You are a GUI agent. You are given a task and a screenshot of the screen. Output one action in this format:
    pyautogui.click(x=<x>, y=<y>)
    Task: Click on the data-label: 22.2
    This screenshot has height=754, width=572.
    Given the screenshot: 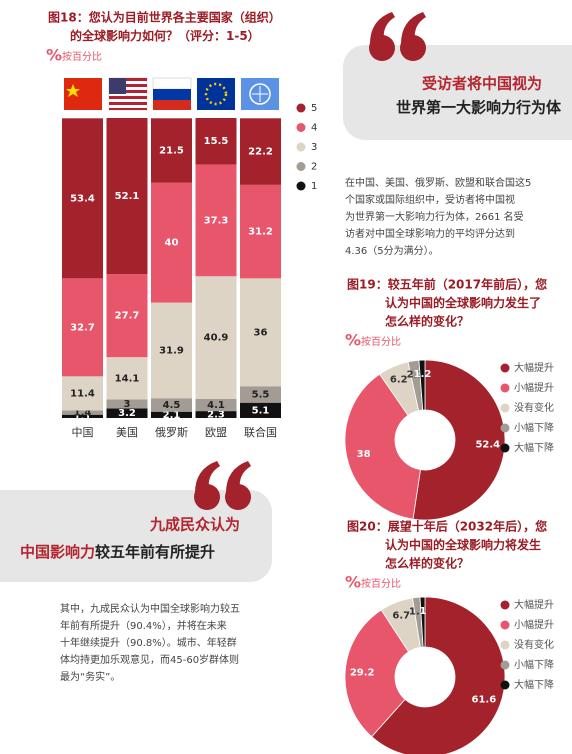 What is the action you would take?
    pyautogui.click(x=260, y=152)
    